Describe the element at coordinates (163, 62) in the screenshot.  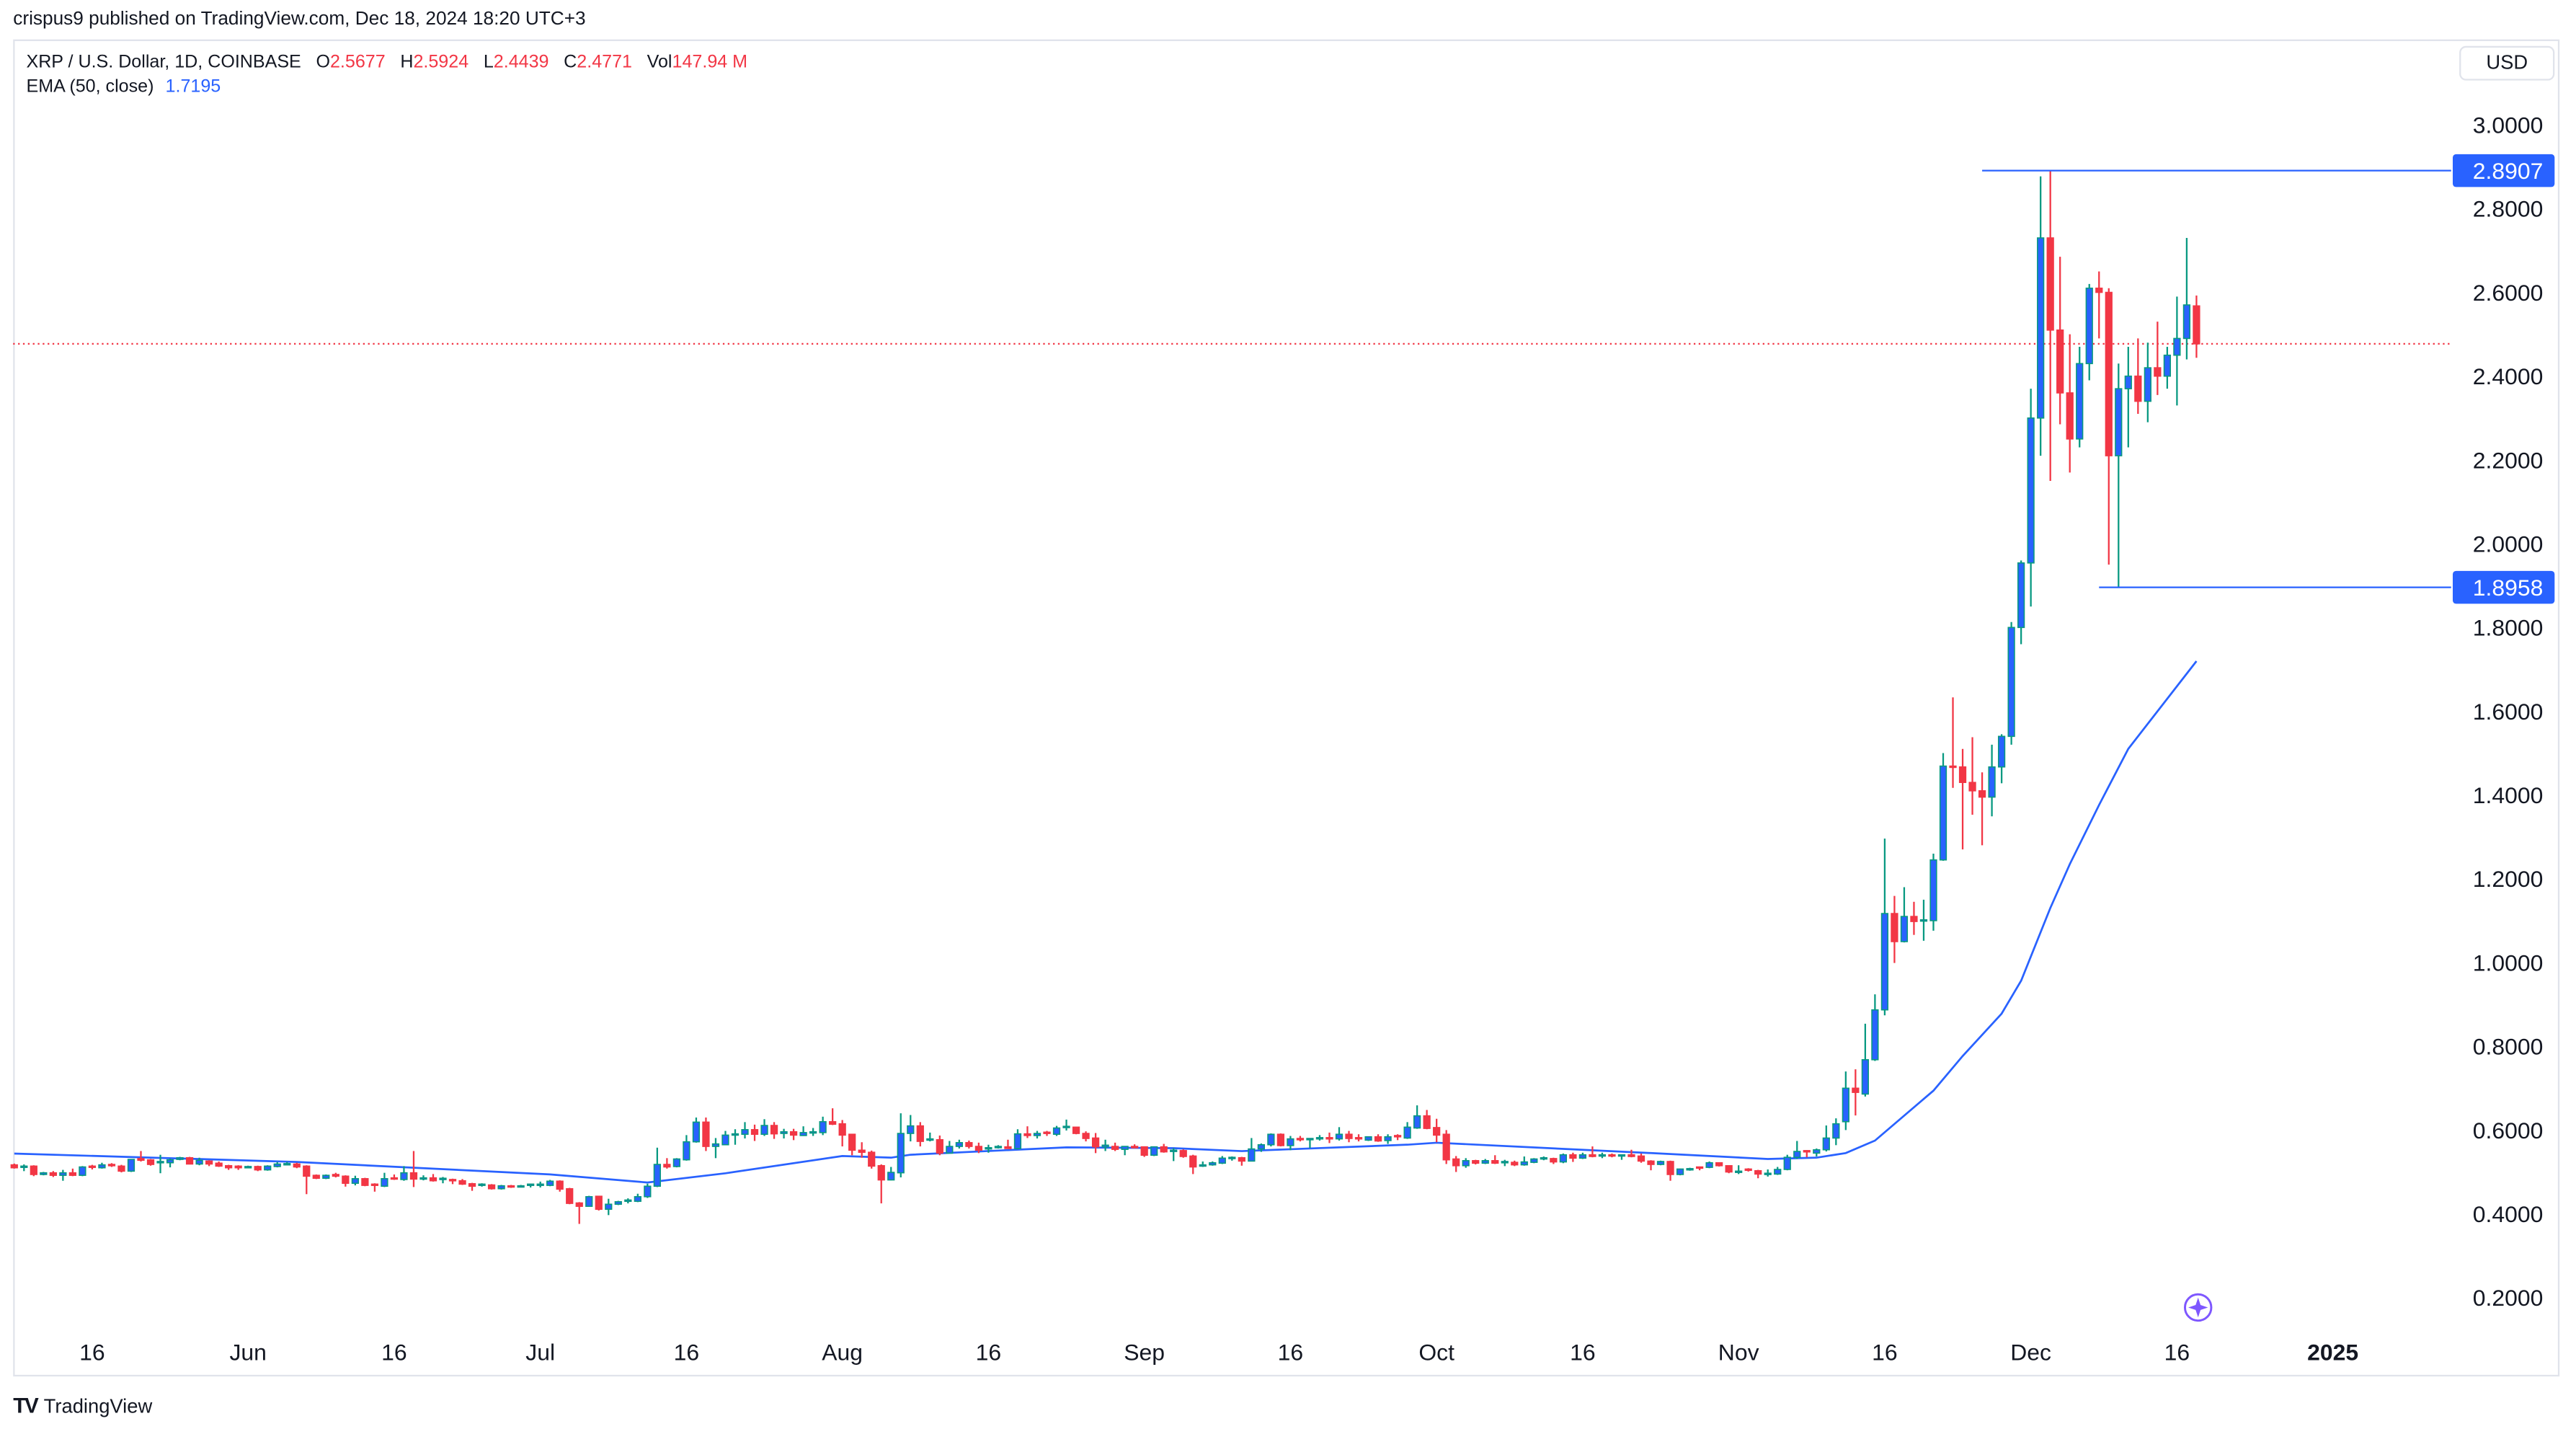
I see `symbol-title: XRP / U.S. Dollar, 1D, COINBASE` at that location.